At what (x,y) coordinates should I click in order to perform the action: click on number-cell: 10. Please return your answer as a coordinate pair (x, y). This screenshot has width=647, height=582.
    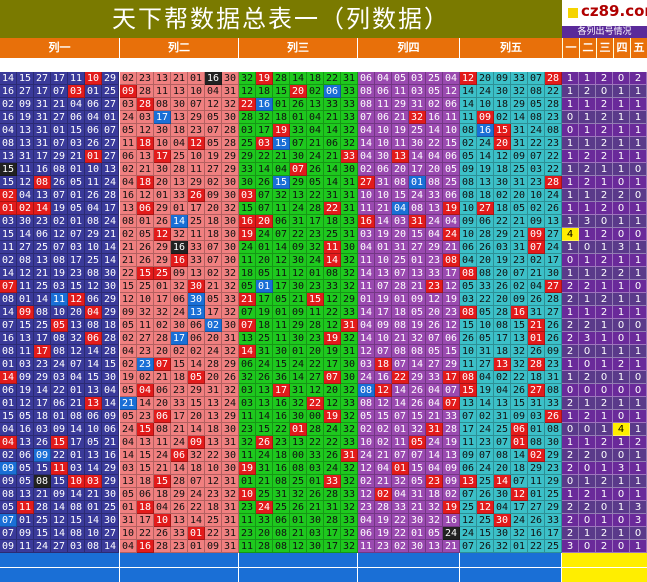
    Looking at the image, I should click on (468, 234).